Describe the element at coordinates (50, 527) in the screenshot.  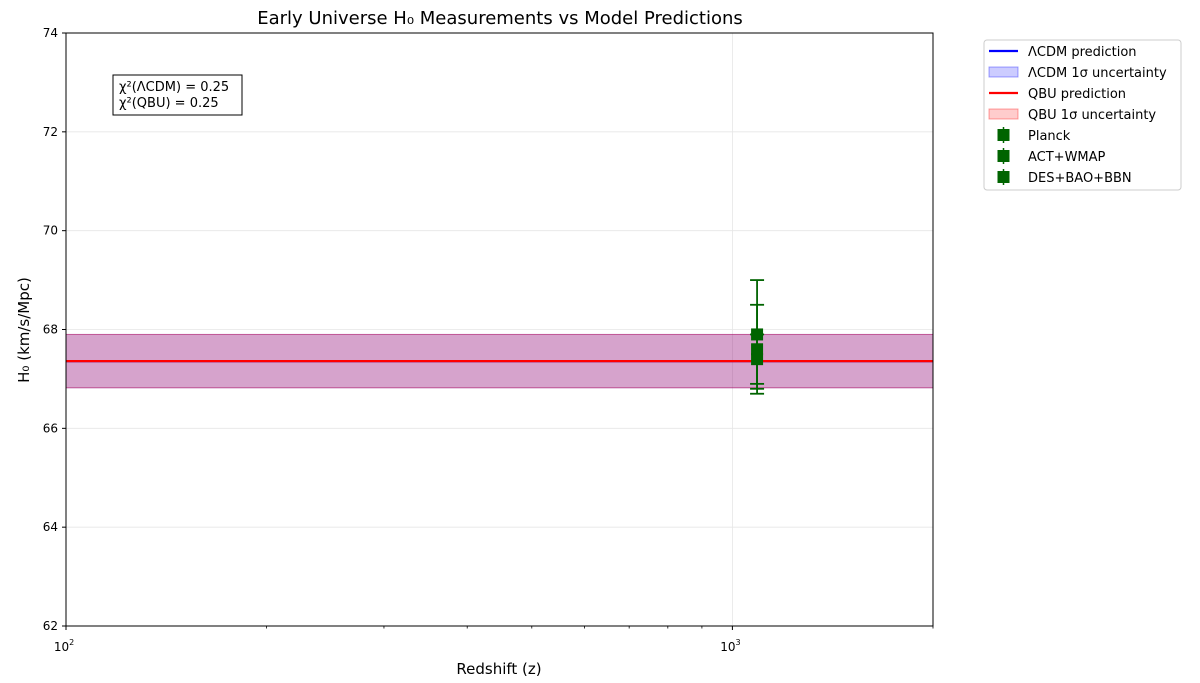
I see `y-tick-label: 64` at that location.